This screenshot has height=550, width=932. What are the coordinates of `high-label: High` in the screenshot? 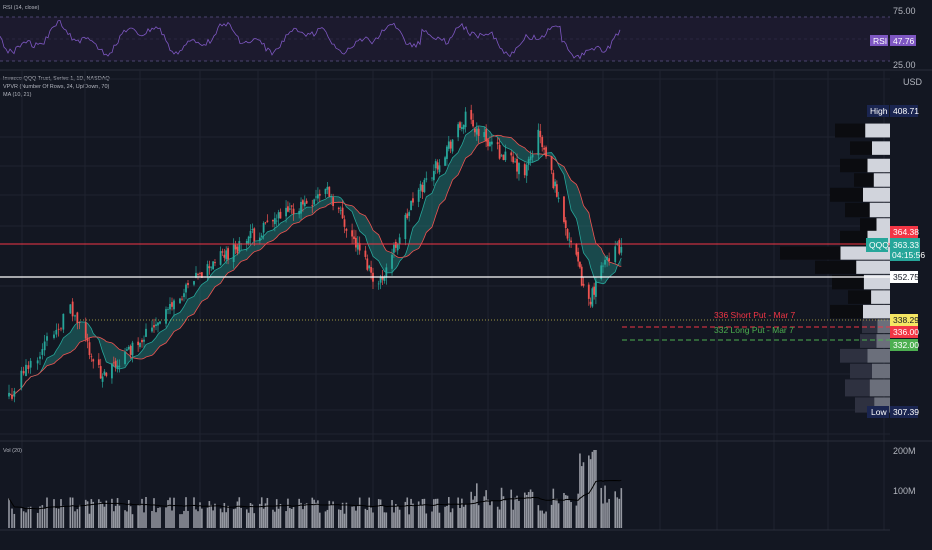 It's located at (879, 111).